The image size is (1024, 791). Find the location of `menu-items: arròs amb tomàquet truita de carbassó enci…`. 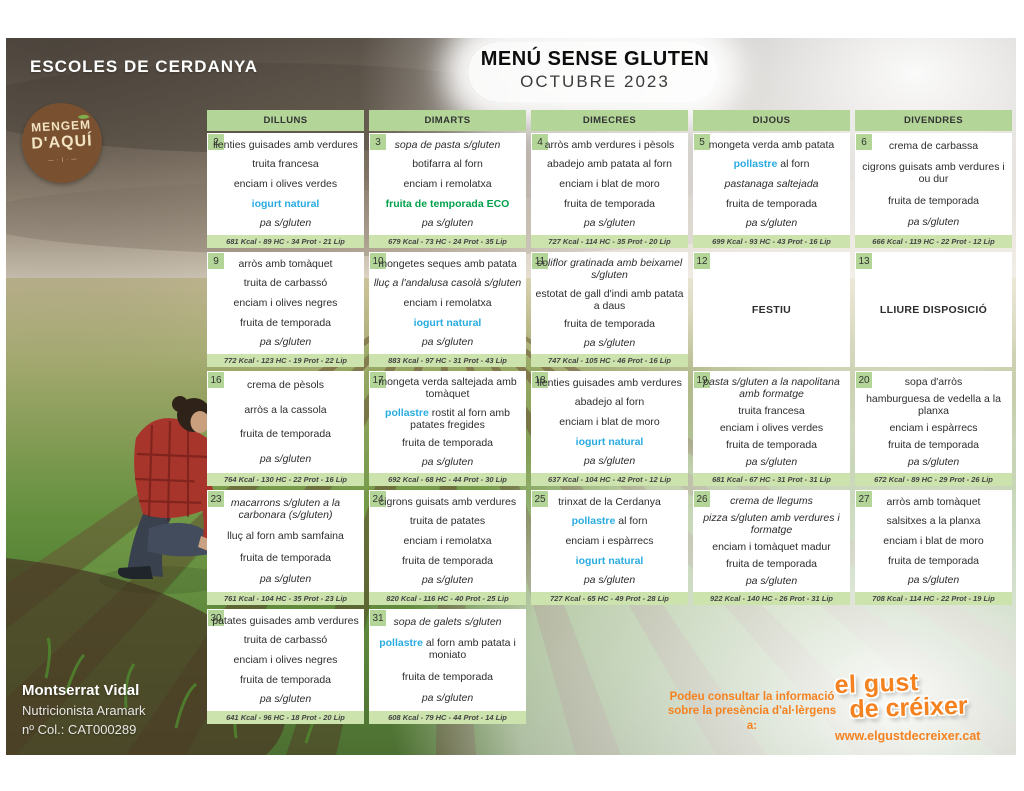

menu-items: arròs amb tomàquet truita de carbassó enci… is located at coordinates (285, 303).